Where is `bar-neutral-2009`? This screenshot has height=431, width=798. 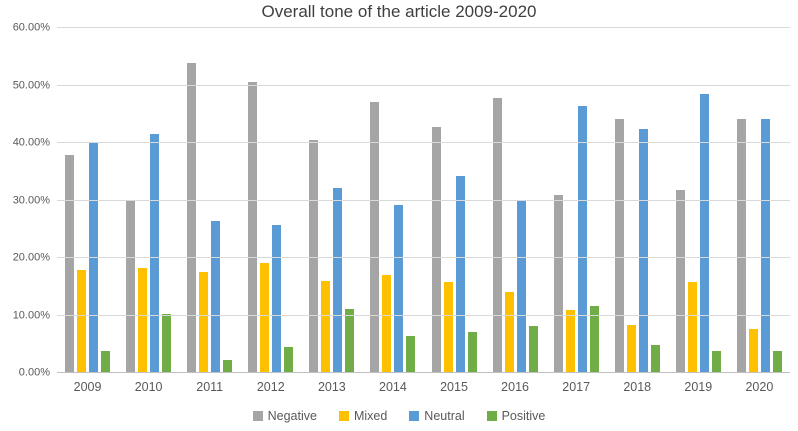 bar-neutral-2009 is located at coordinates (94, 258).